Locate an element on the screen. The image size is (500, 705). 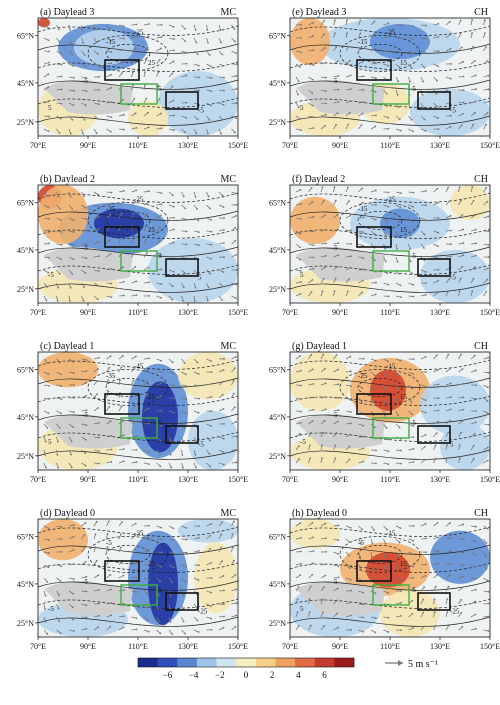
contour-label: -25 is located at coordinates (391, 33).